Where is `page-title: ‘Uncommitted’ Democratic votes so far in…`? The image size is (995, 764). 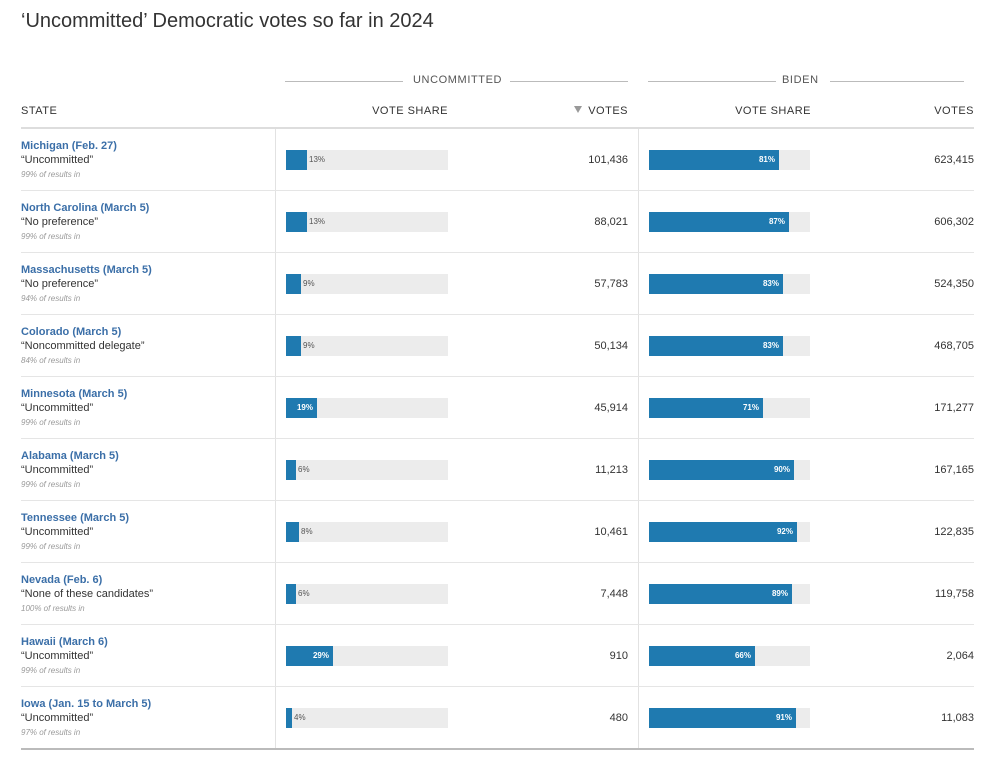
page-title: ‘Uncommitted’ Democratic votes so far in… is located at coordinates (227, 21).